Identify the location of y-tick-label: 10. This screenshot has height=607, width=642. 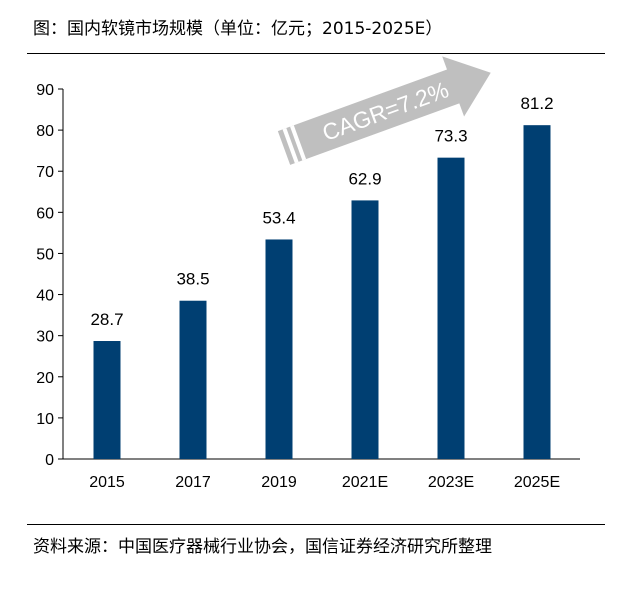
(45, 419).